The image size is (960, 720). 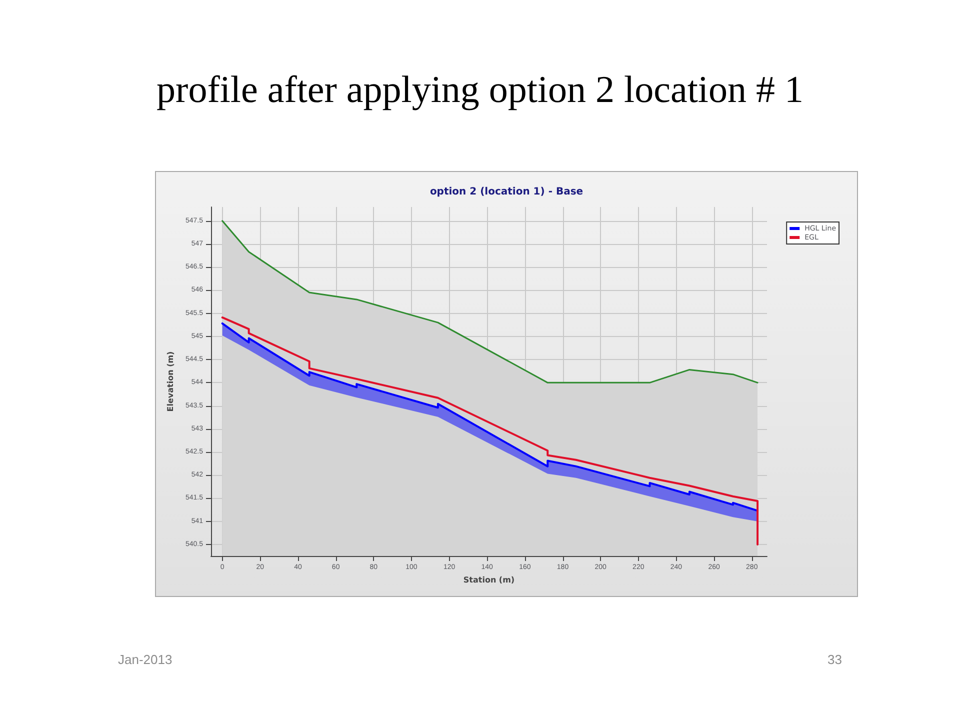 I want to click on x-axis-title: Station (m), so click(x=489, y=579).